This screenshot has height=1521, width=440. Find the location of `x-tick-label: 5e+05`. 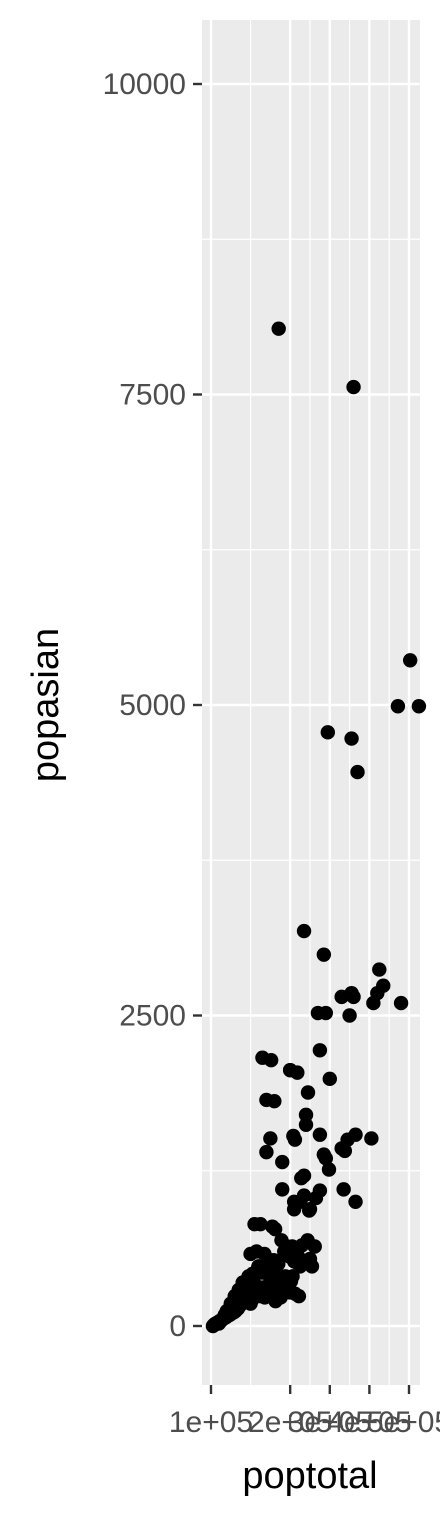

x-tick-label: 5e+05 is located at coordinates (403, 1422).